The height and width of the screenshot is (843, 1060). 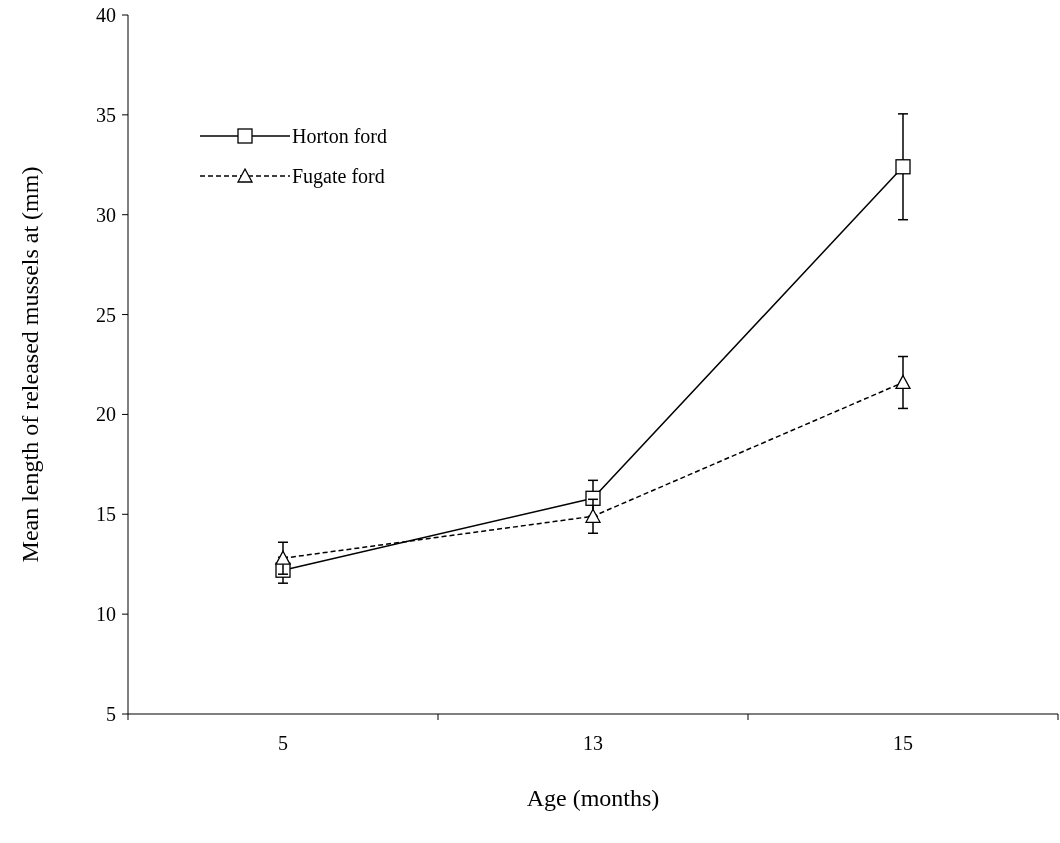 What do you see at coordinates (111, 714) in the screenshot?
I see `y-tick-label: 5` at bounding box center [111, 714].